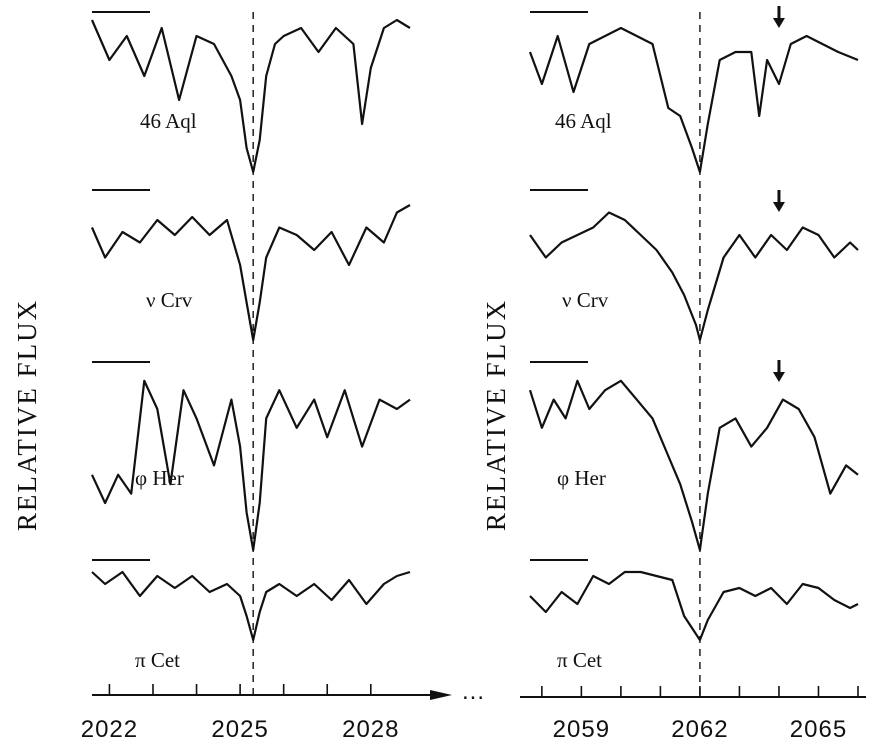  What do you see at coordinates (778, 194) in the screenshot?
I see `right-arrow-markers` at bounding box center [778, 194].